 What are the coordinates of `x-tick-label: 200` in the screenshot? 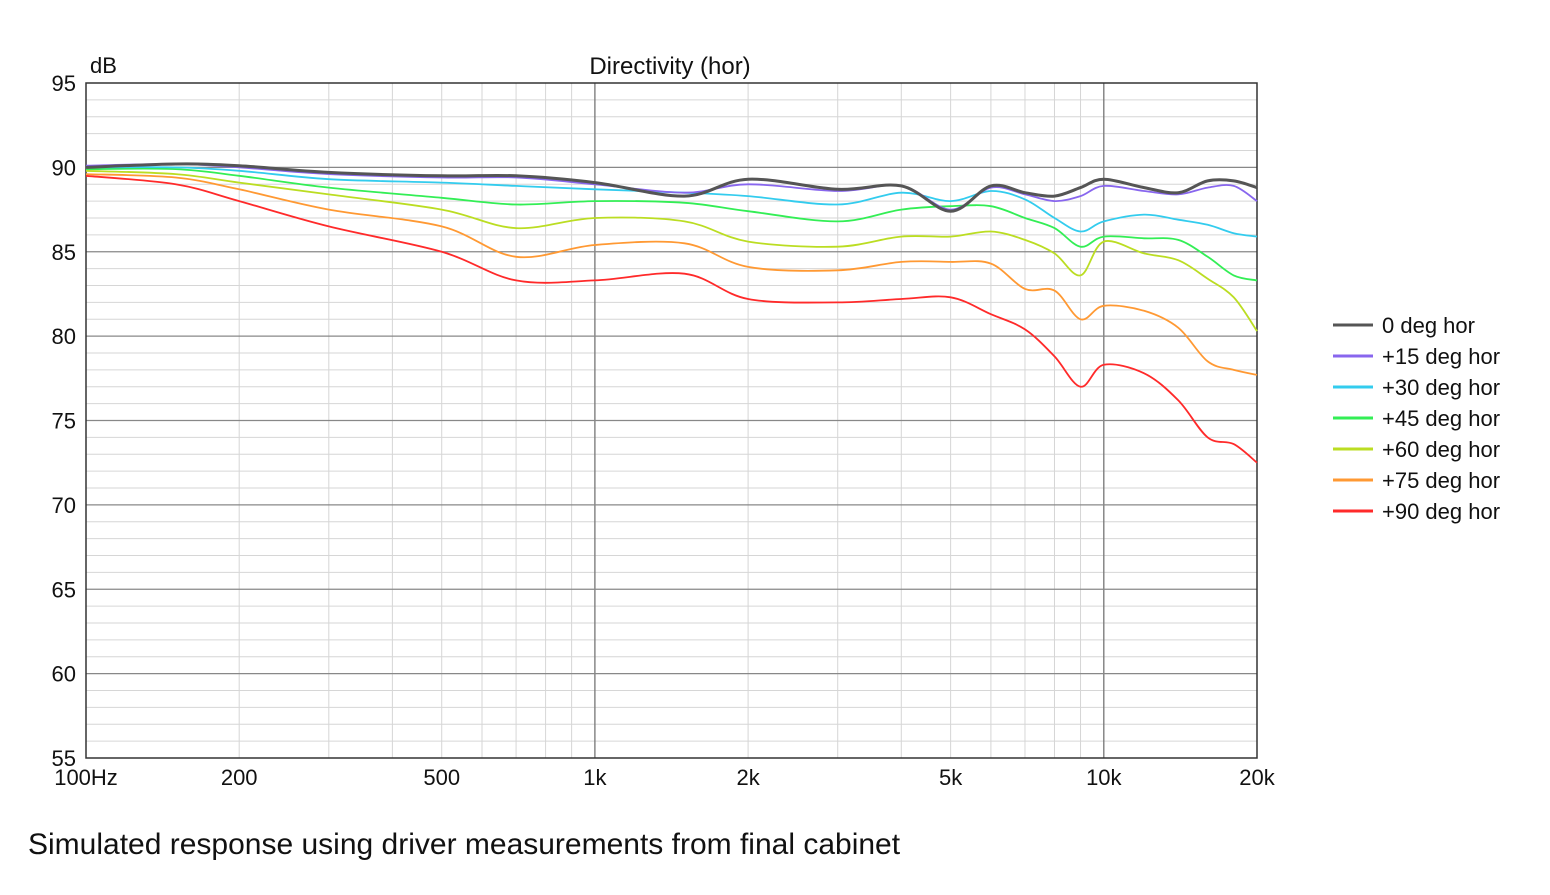 It's located at (239, 777).